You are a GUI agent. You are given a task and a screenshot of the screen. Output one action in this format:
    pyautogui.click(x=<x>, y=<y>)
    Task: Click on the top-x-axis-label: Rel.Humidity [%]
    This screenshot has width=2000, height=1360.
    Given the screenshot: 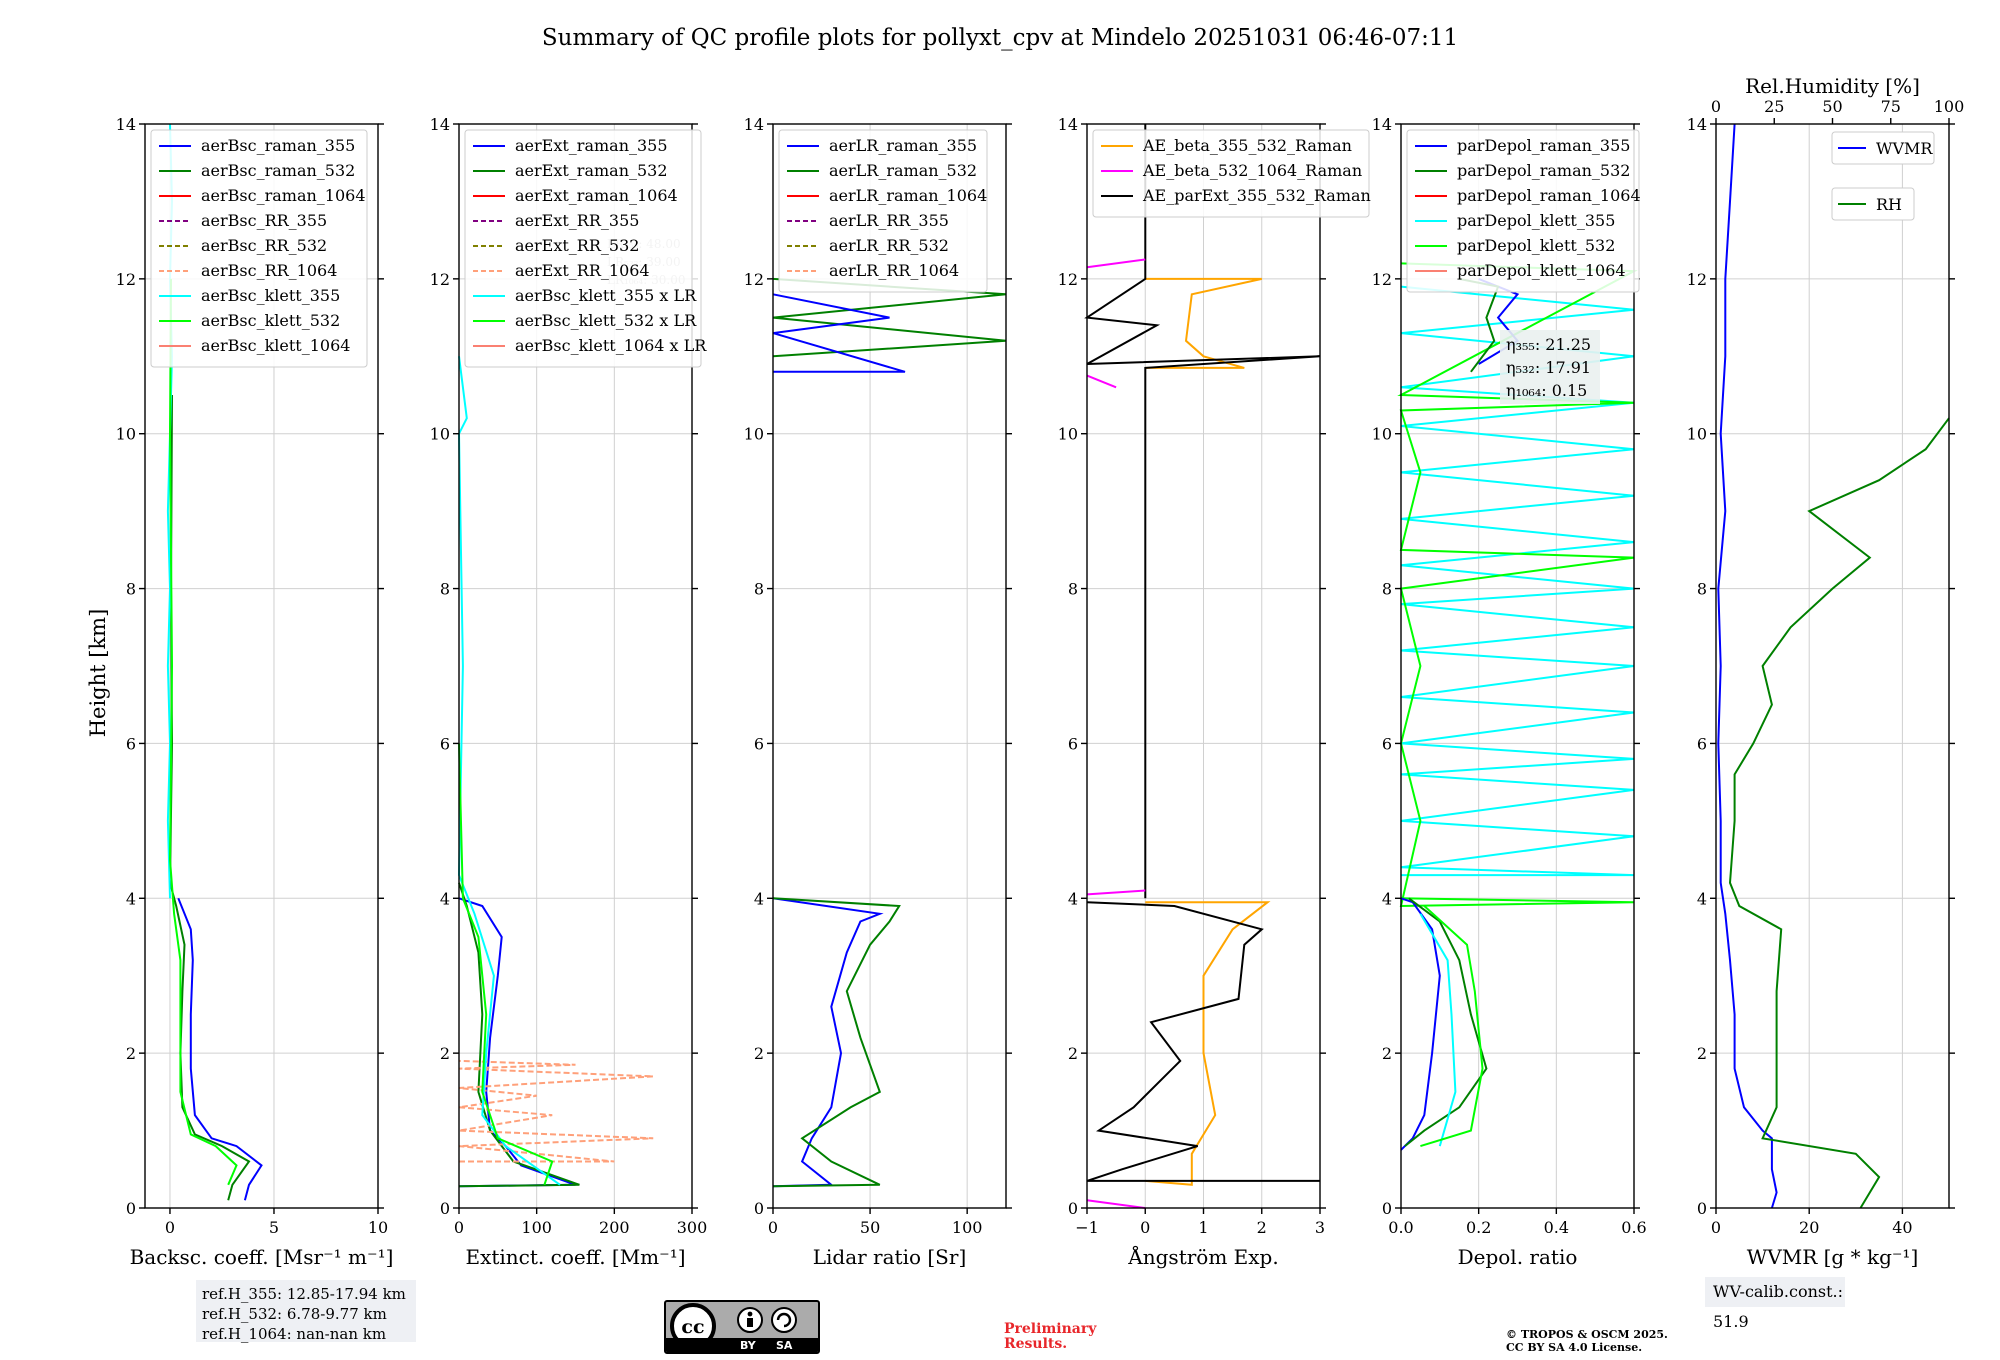 What is the action you would take?
    pyautogui.click(x=1832, y=86)
    